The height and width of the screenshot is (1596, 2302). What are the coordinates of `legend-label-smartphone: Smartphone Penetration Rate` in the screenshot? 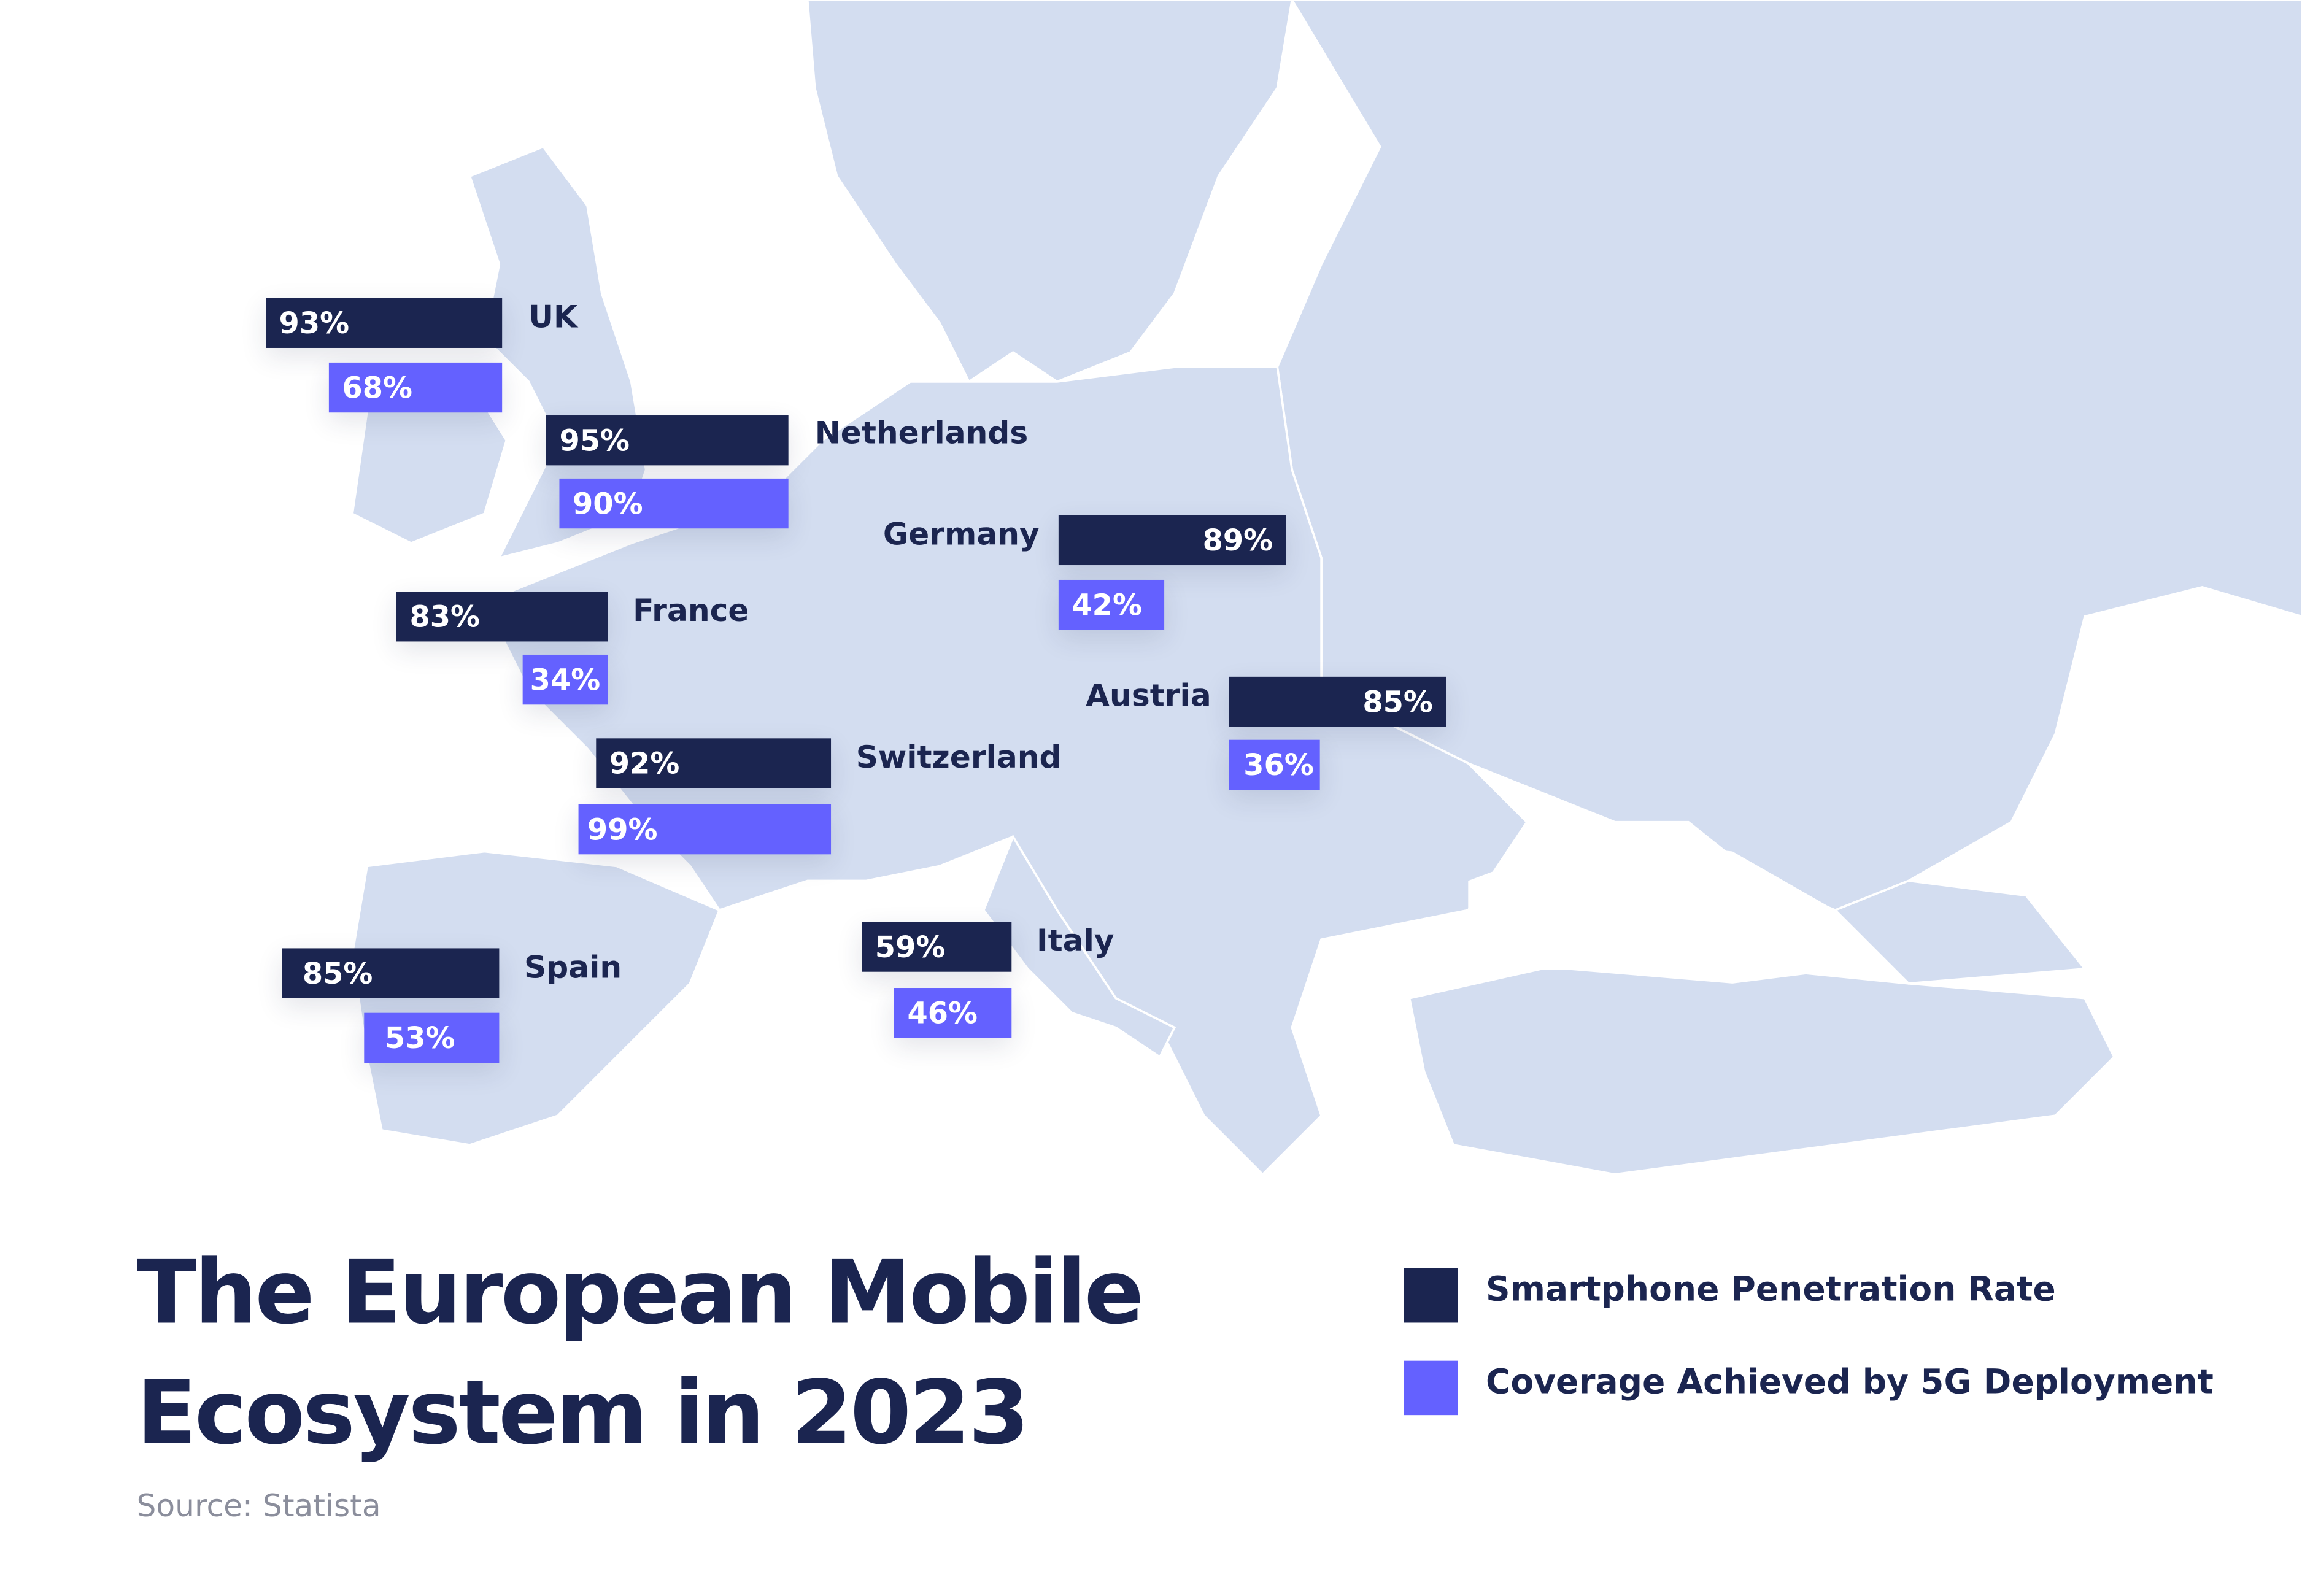 It's located at (1771, 1290).